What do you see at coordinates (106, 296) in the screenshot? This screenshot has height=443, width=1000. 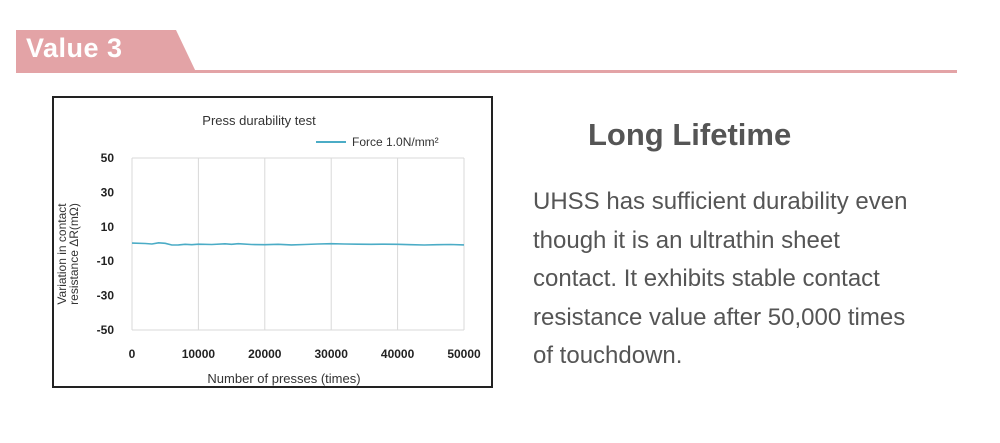 I see `y-tick-label: -30` at bounding box center [106, 296].